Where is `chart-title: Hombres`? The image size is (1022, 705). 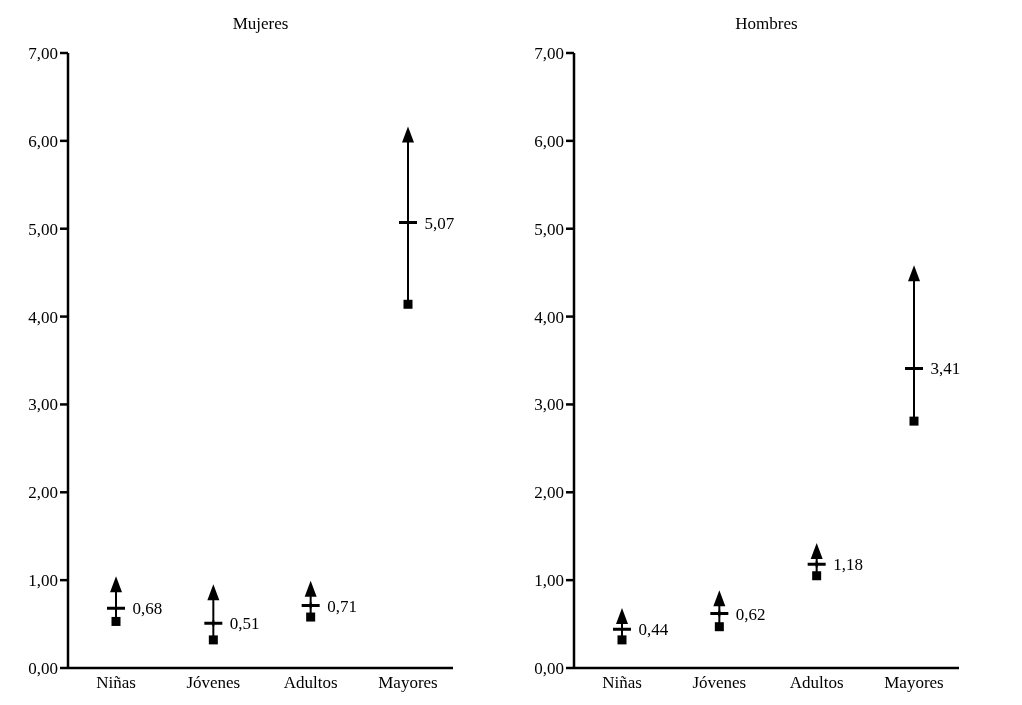
chart-title: Hombres is located at coordinates (766, 24).